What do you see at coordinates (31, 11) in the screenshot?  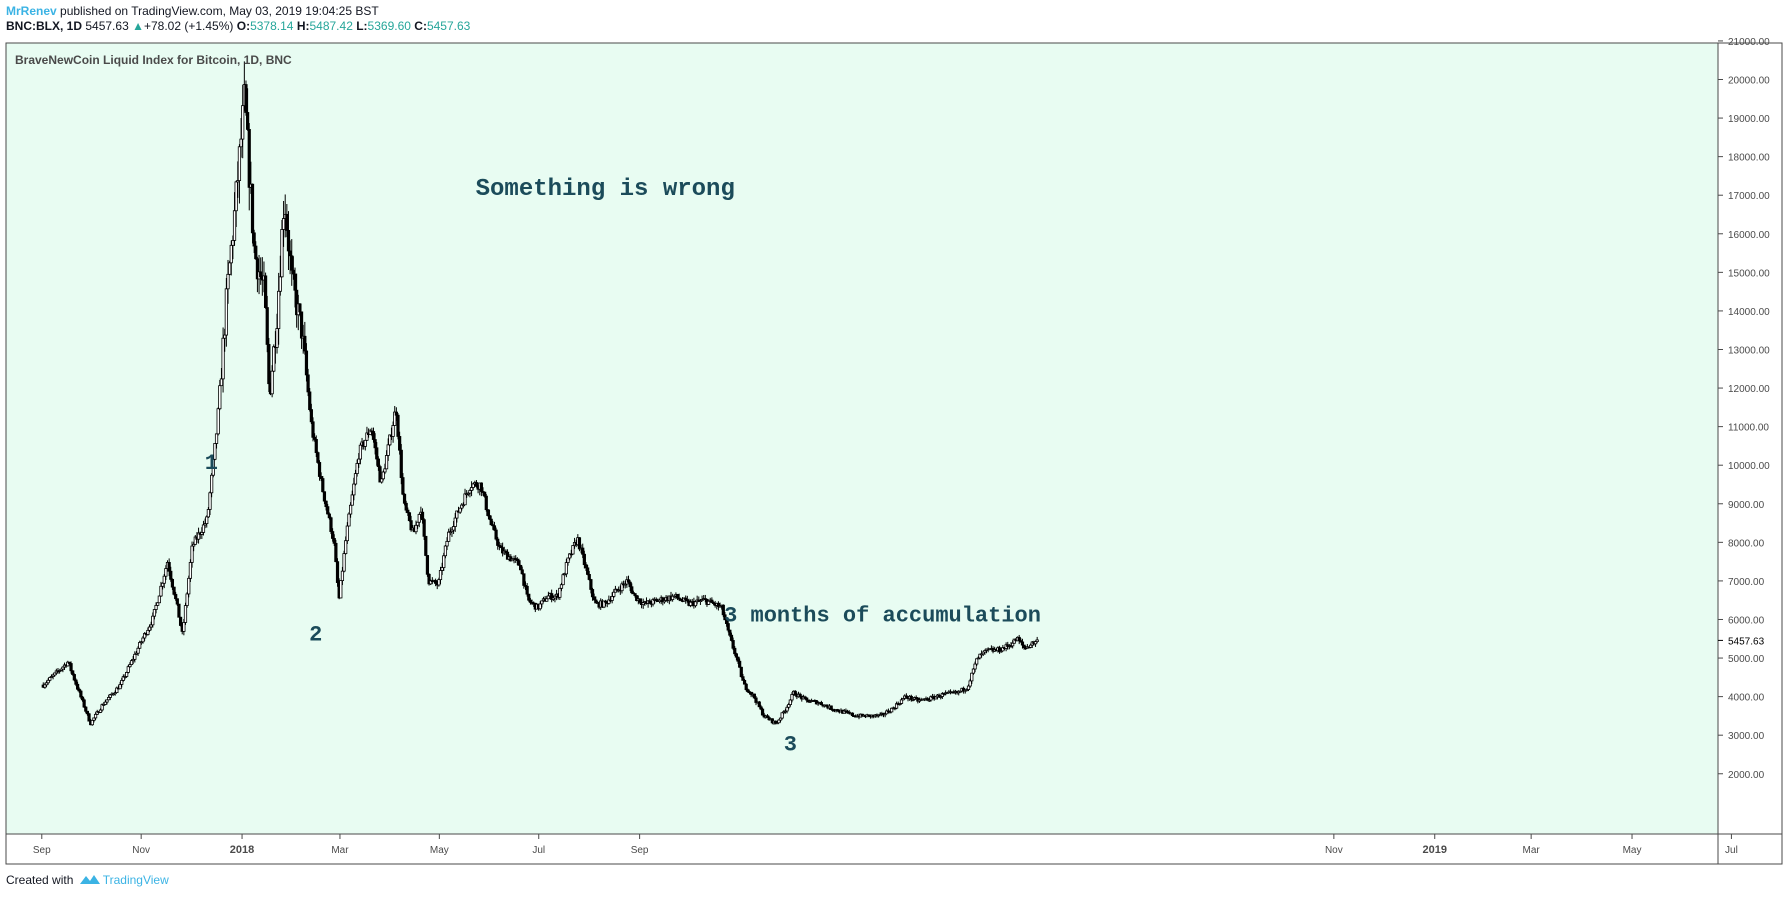 I see `author-link: MrRenev` at bounding box center [31, 11].